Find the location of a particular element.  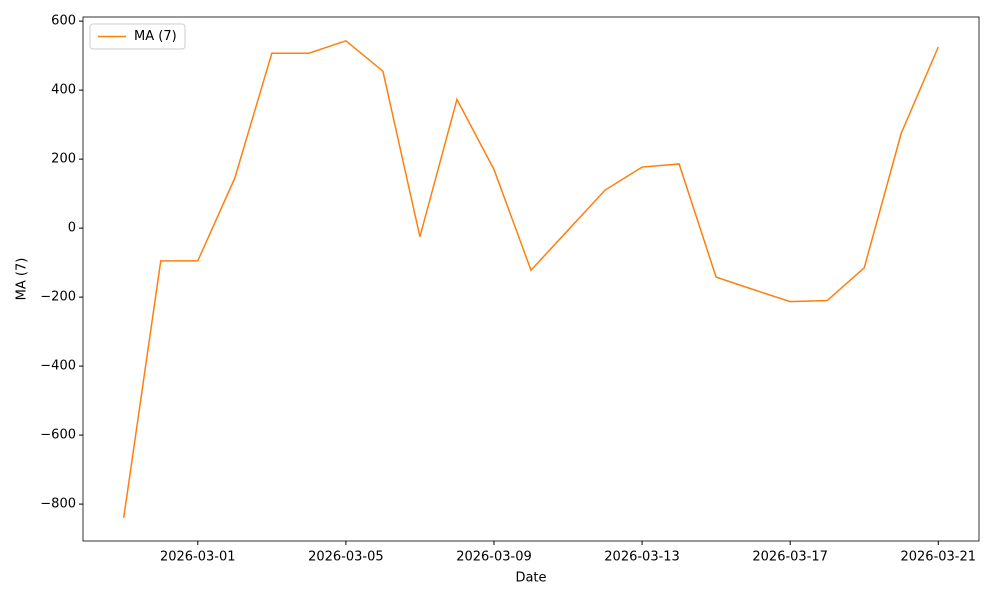

x-axis-label: Date is located at coordinates (530, 578).